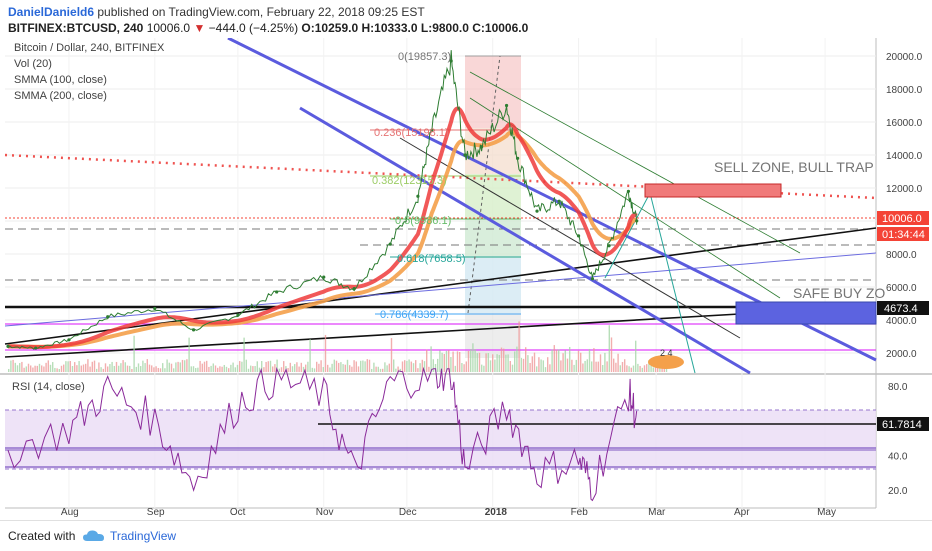 The image size is (932, 551). What do you see at coordinates (898, 456) in the screenshot?
I see `rsi-tick-1: 40.0` at bounding box center [898, 456].